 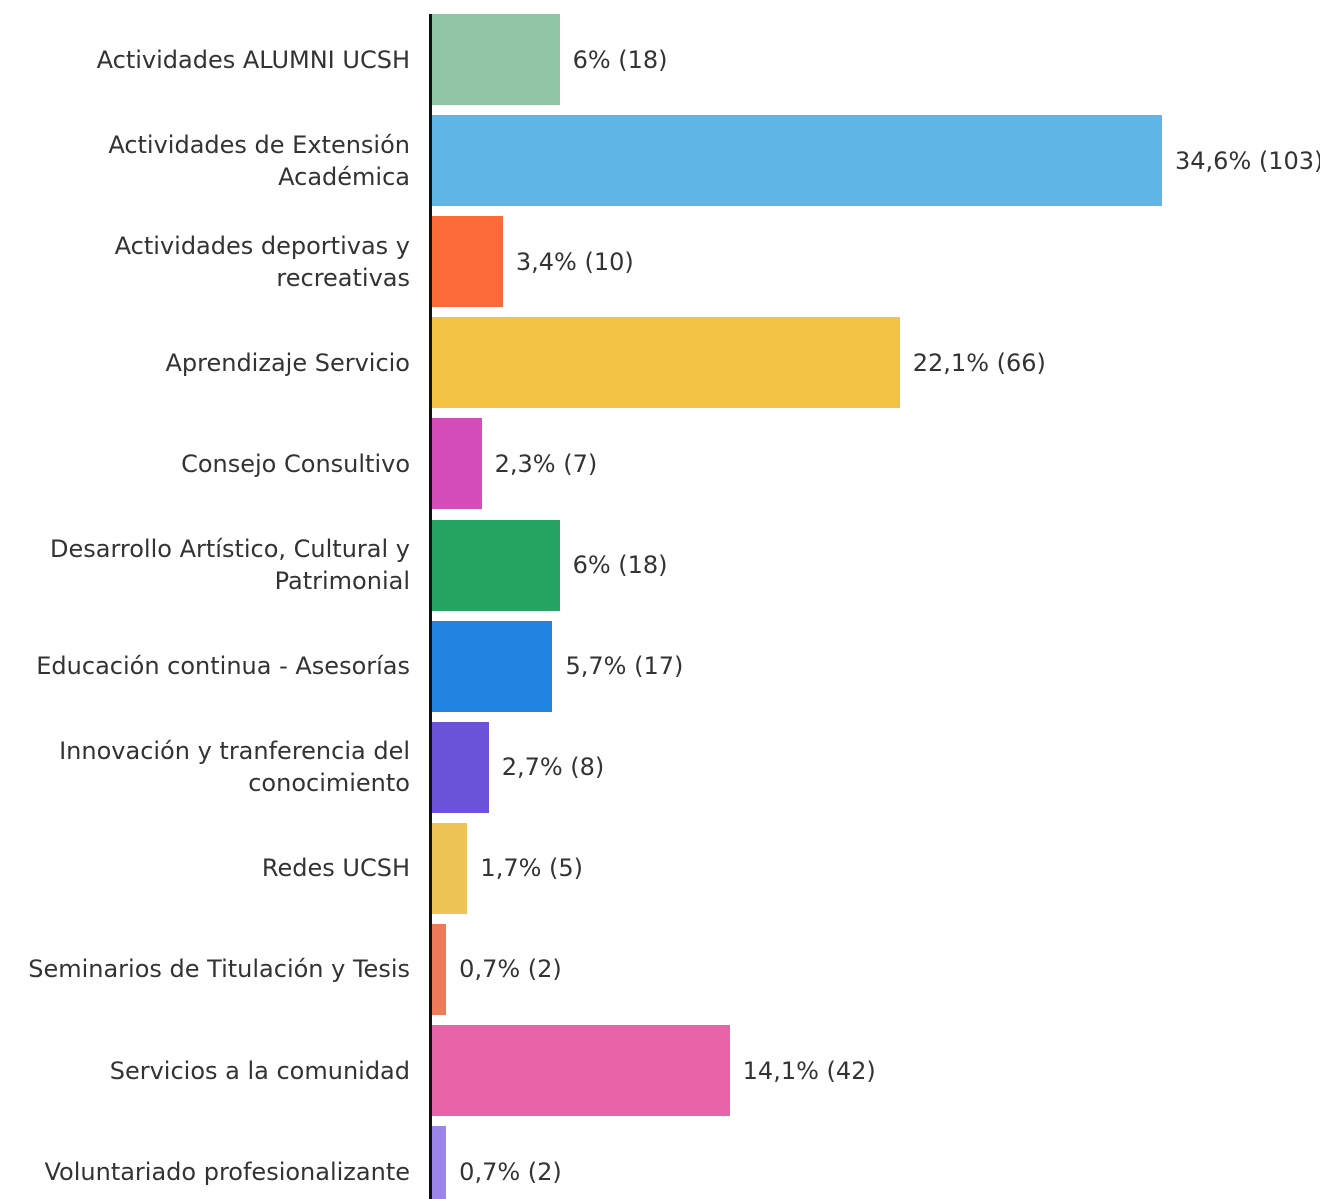 What do you see at coordinates (809, 1070) in the screenshot?
I see `value-label: 14,1% (42)` at bounding box center [809, 1070].